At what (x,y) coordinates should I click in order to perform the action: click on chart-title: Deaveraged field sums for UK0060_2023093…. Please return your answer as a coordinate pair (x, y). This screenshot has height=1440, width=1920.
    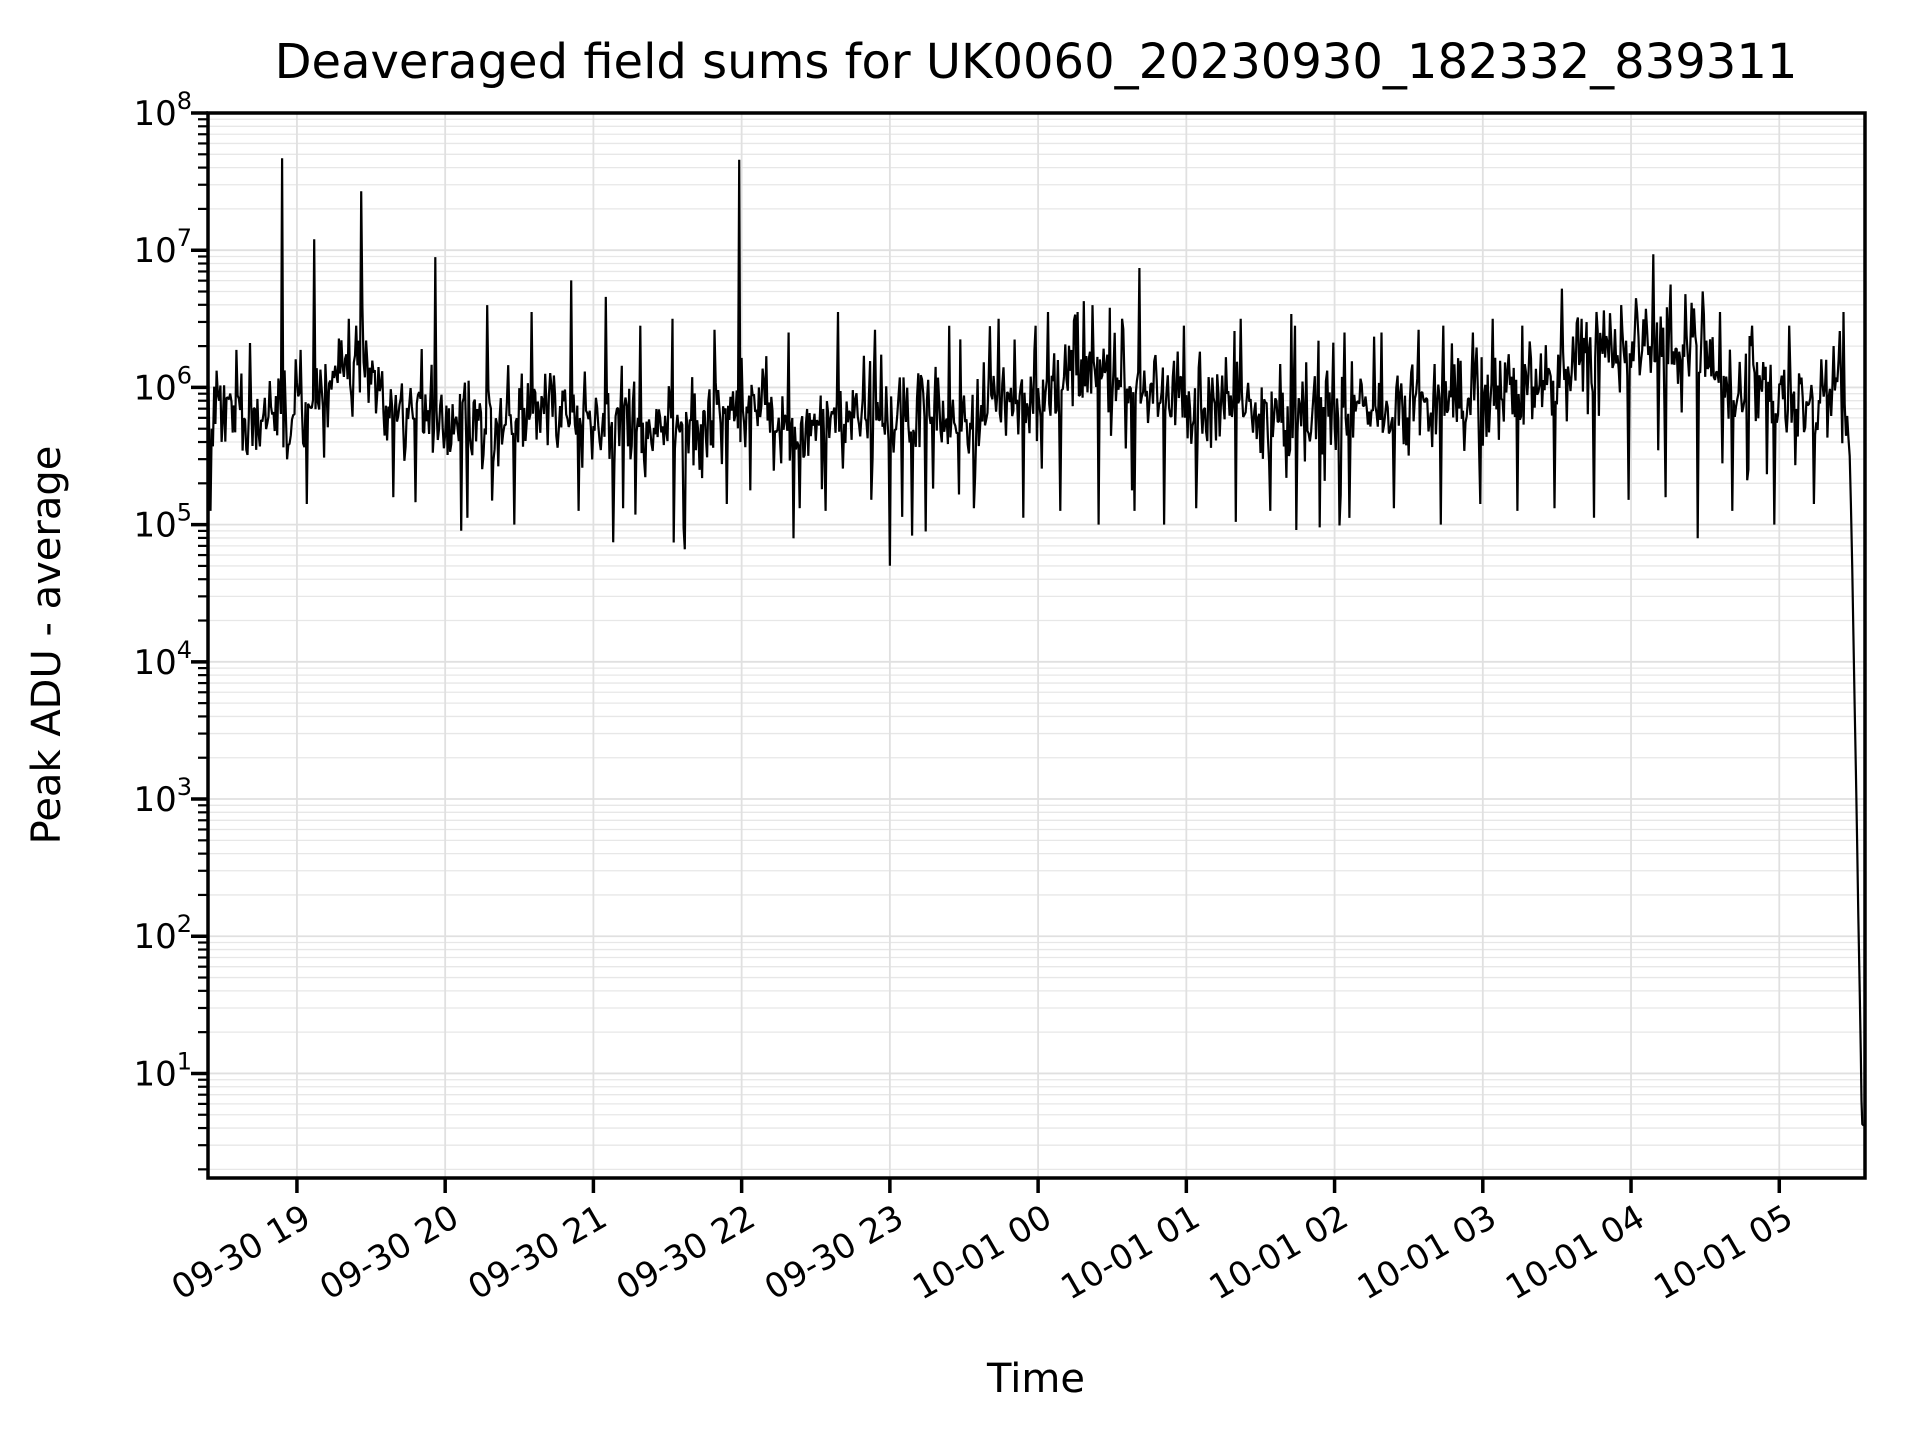
    Looking at the image, I should click on (1036, 62).